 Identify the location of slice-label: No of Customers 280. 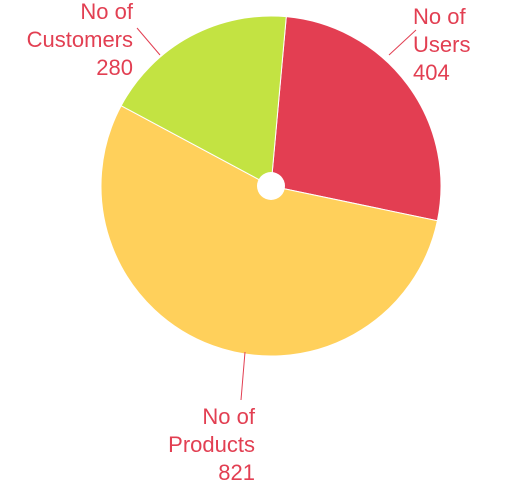
(80, 40).